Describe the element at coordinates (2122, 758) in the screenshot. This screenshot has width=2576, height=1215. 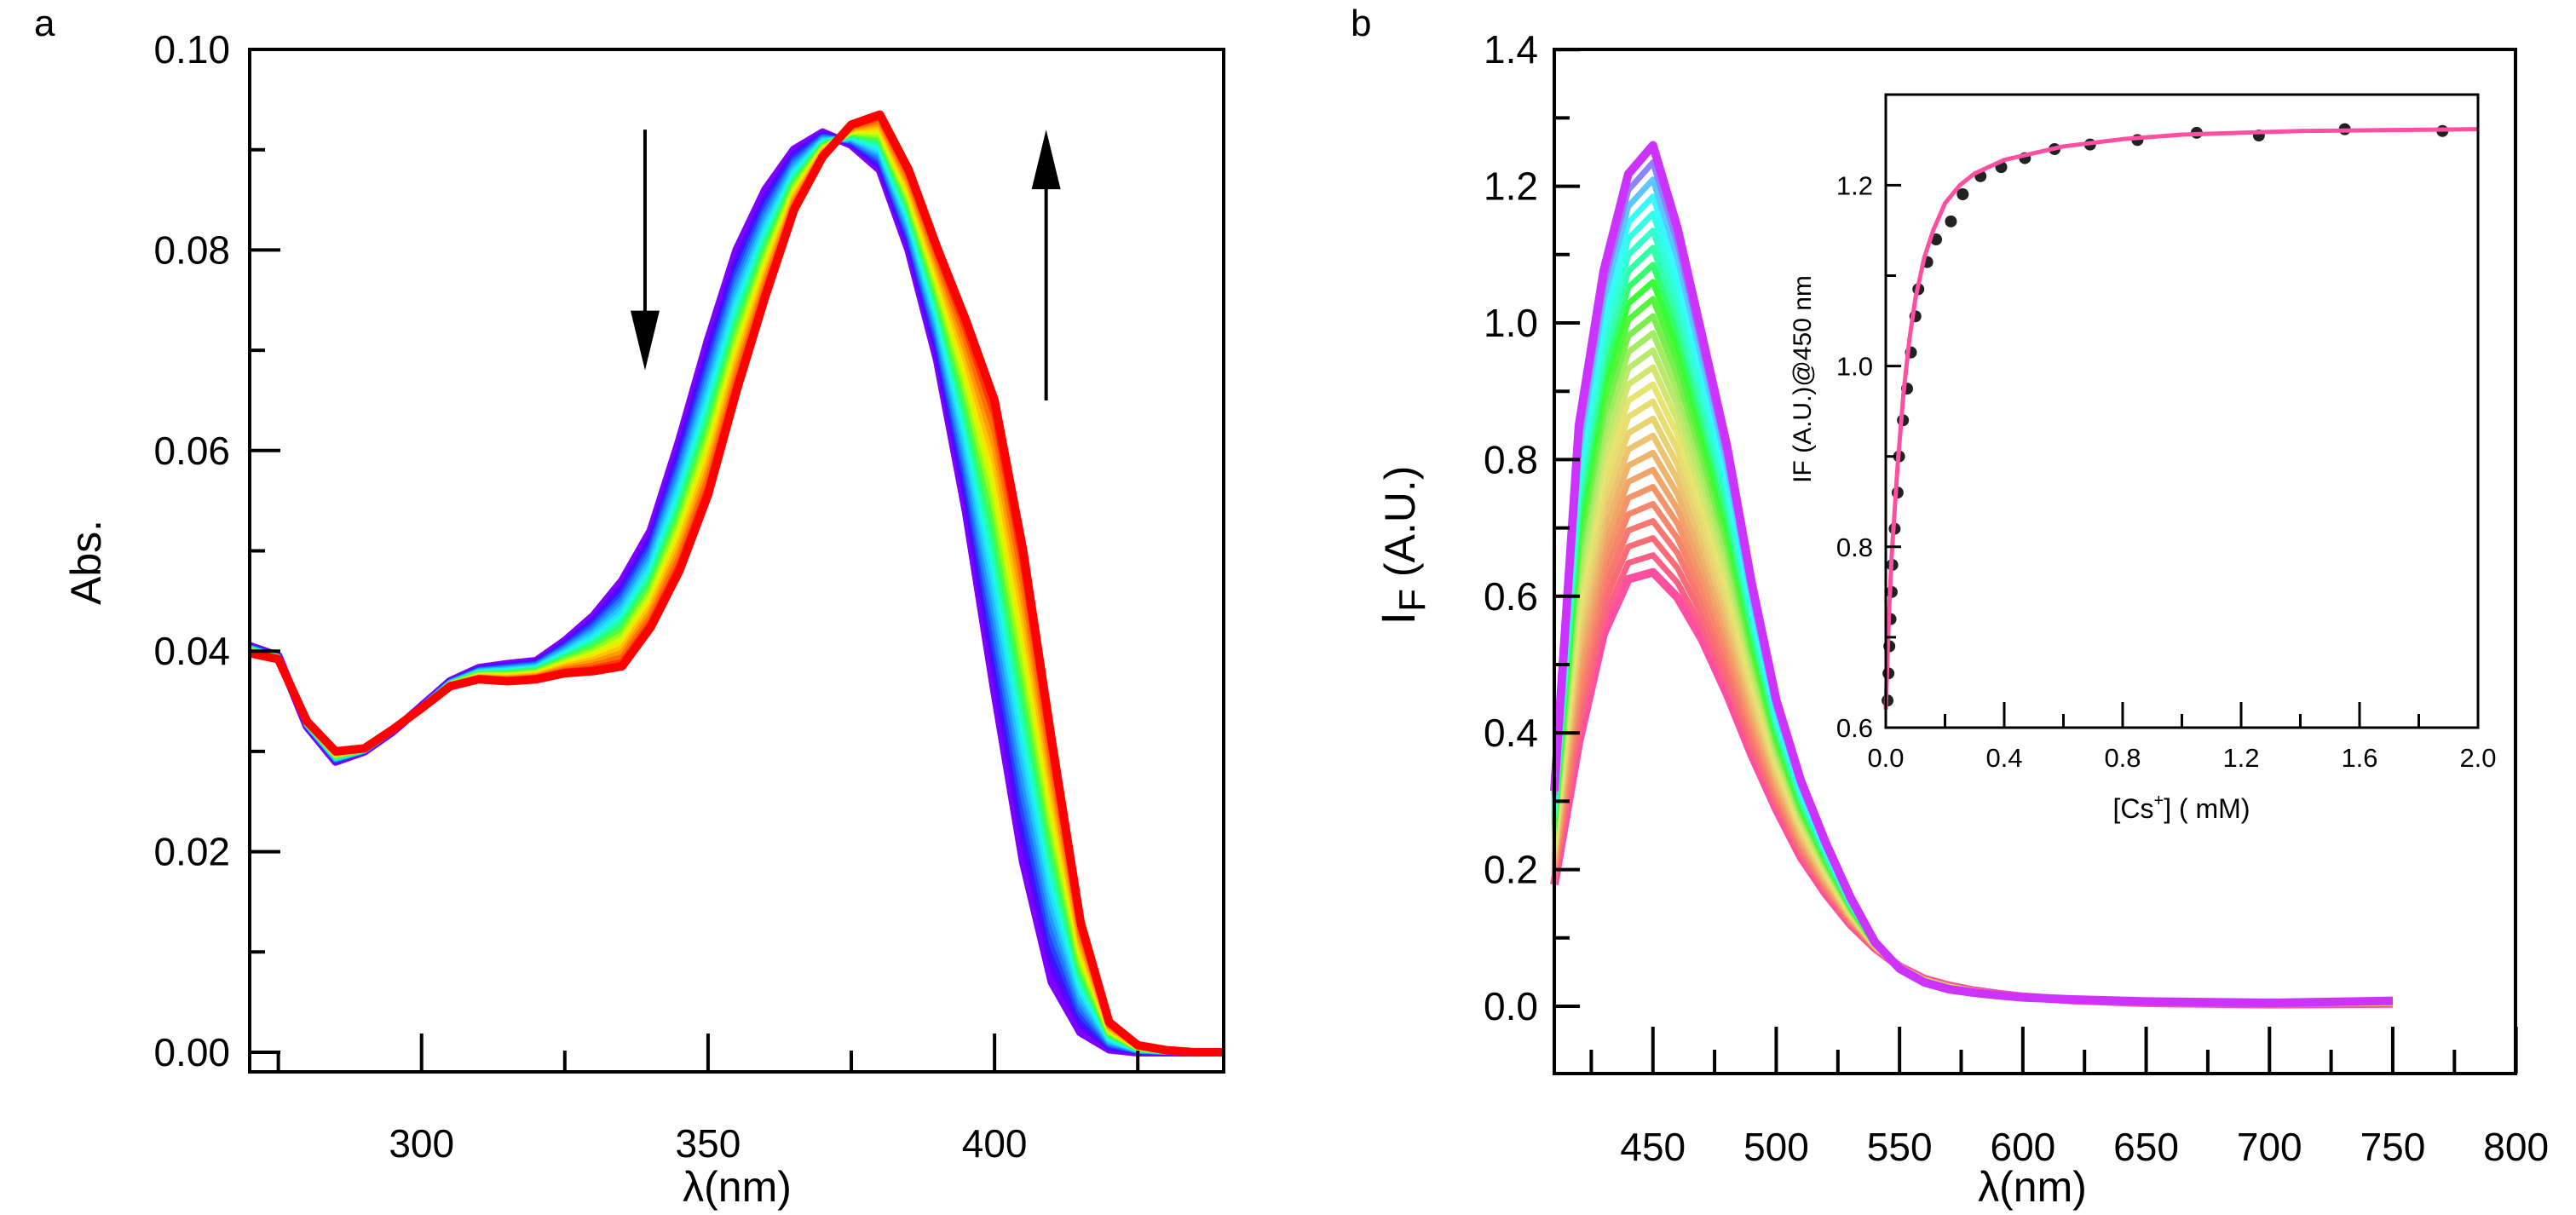
I see `x-tick-label: 0.8` at that location.